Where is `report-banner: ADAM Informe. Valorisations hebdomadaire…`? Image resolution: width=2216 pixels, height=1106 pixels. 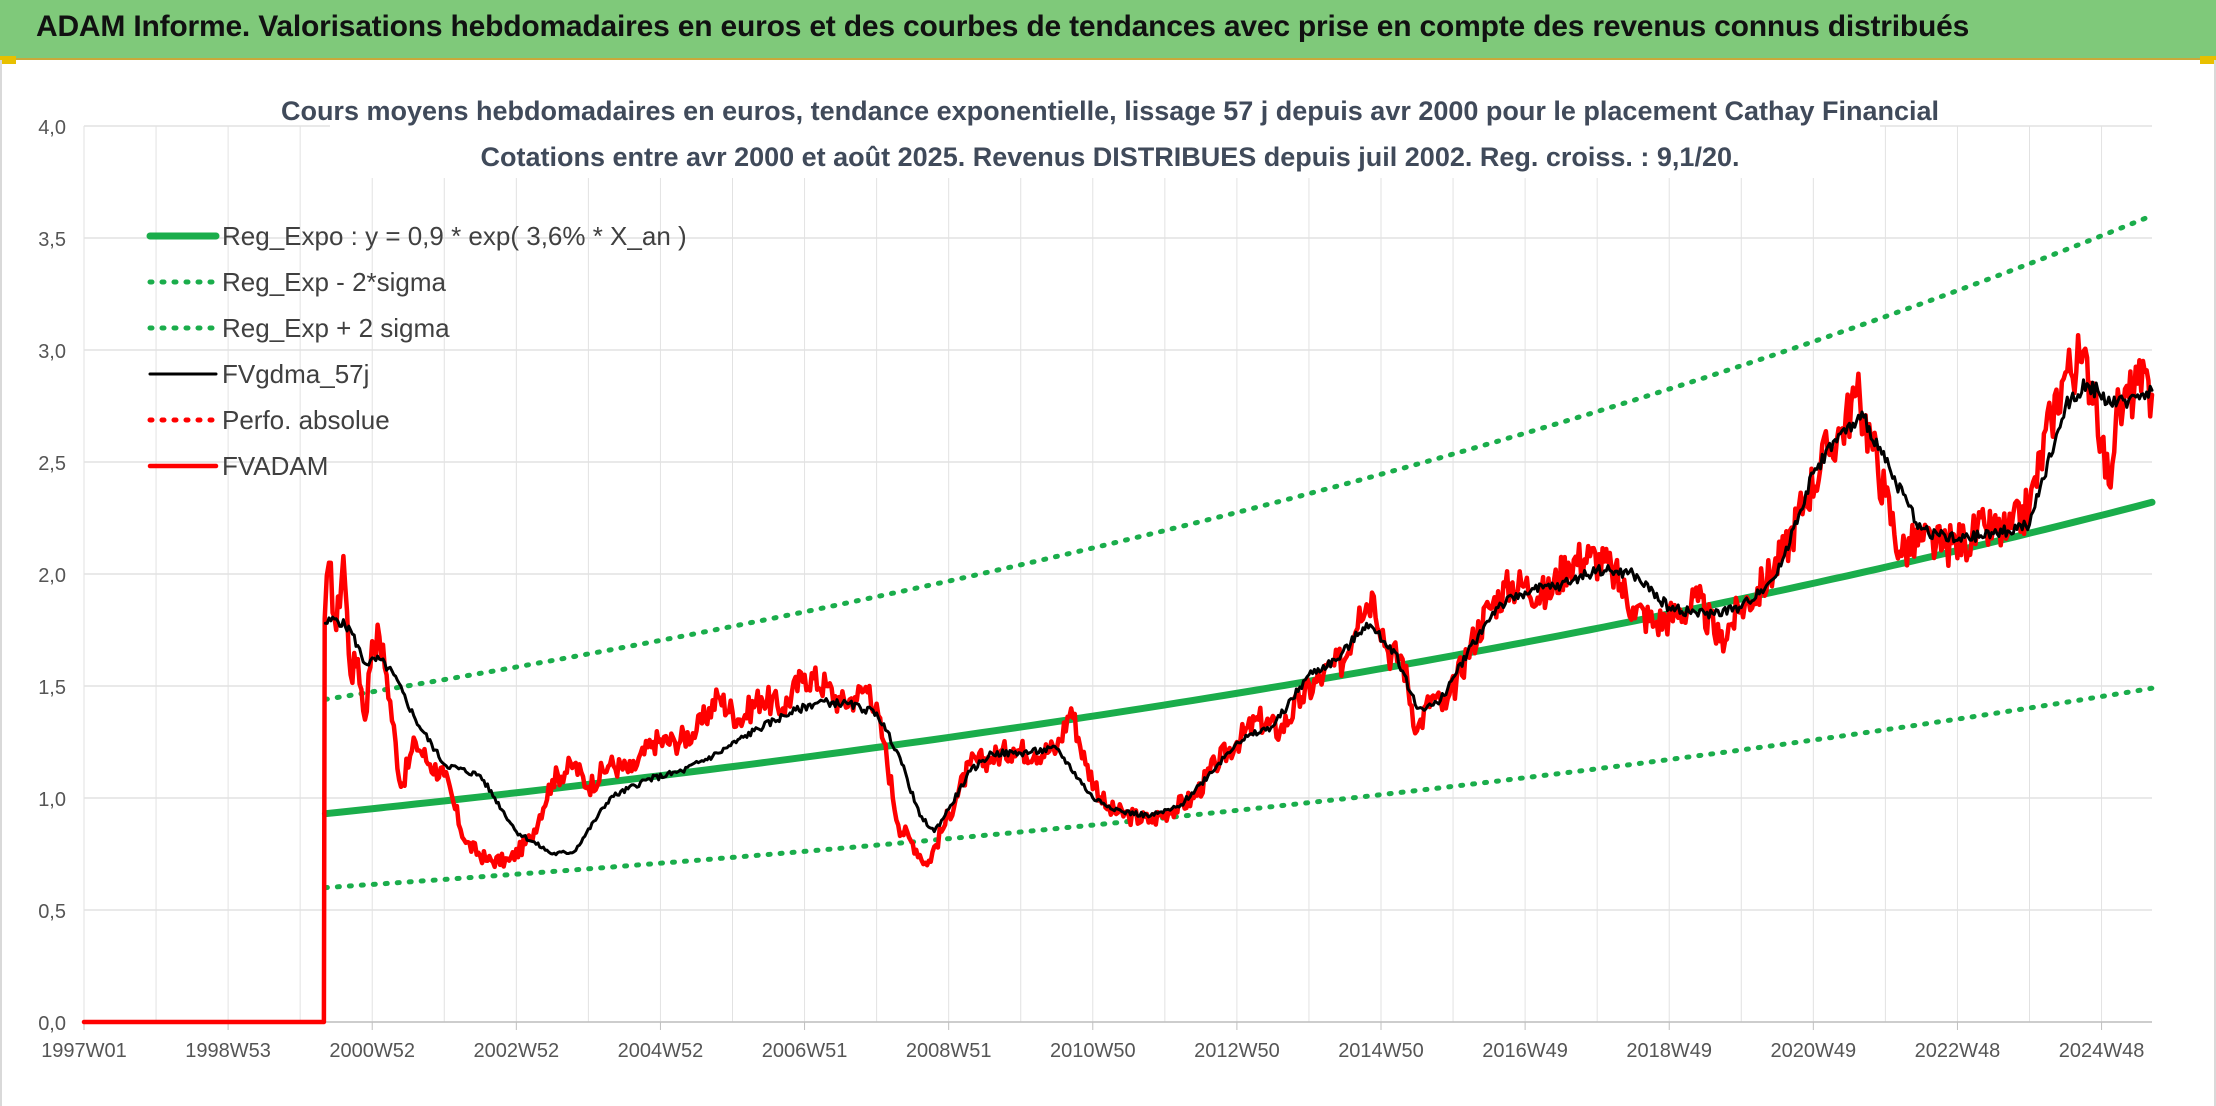
report-banner: ADAM Informe. Valorisations hebdomadaire… is located at coordinates (1108, 30).